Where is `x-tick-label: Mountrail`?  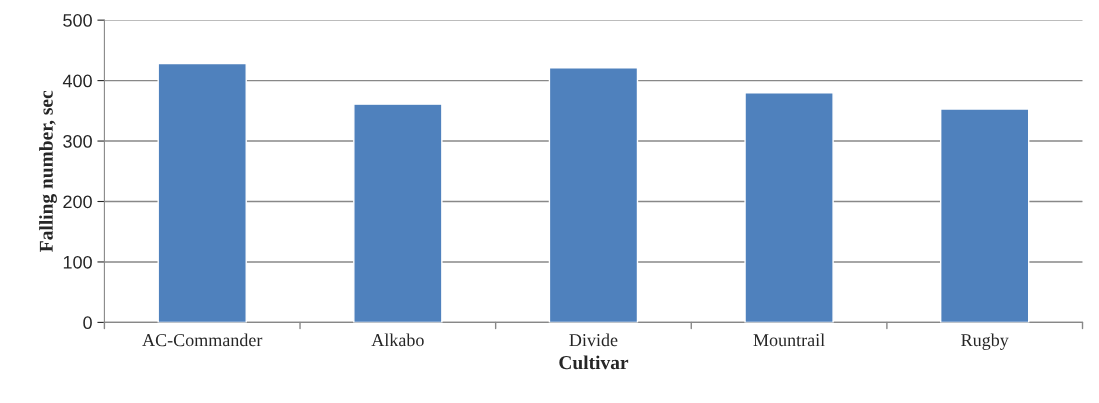
x-tick-label: Mountrail is located at coordinates (789, 340).